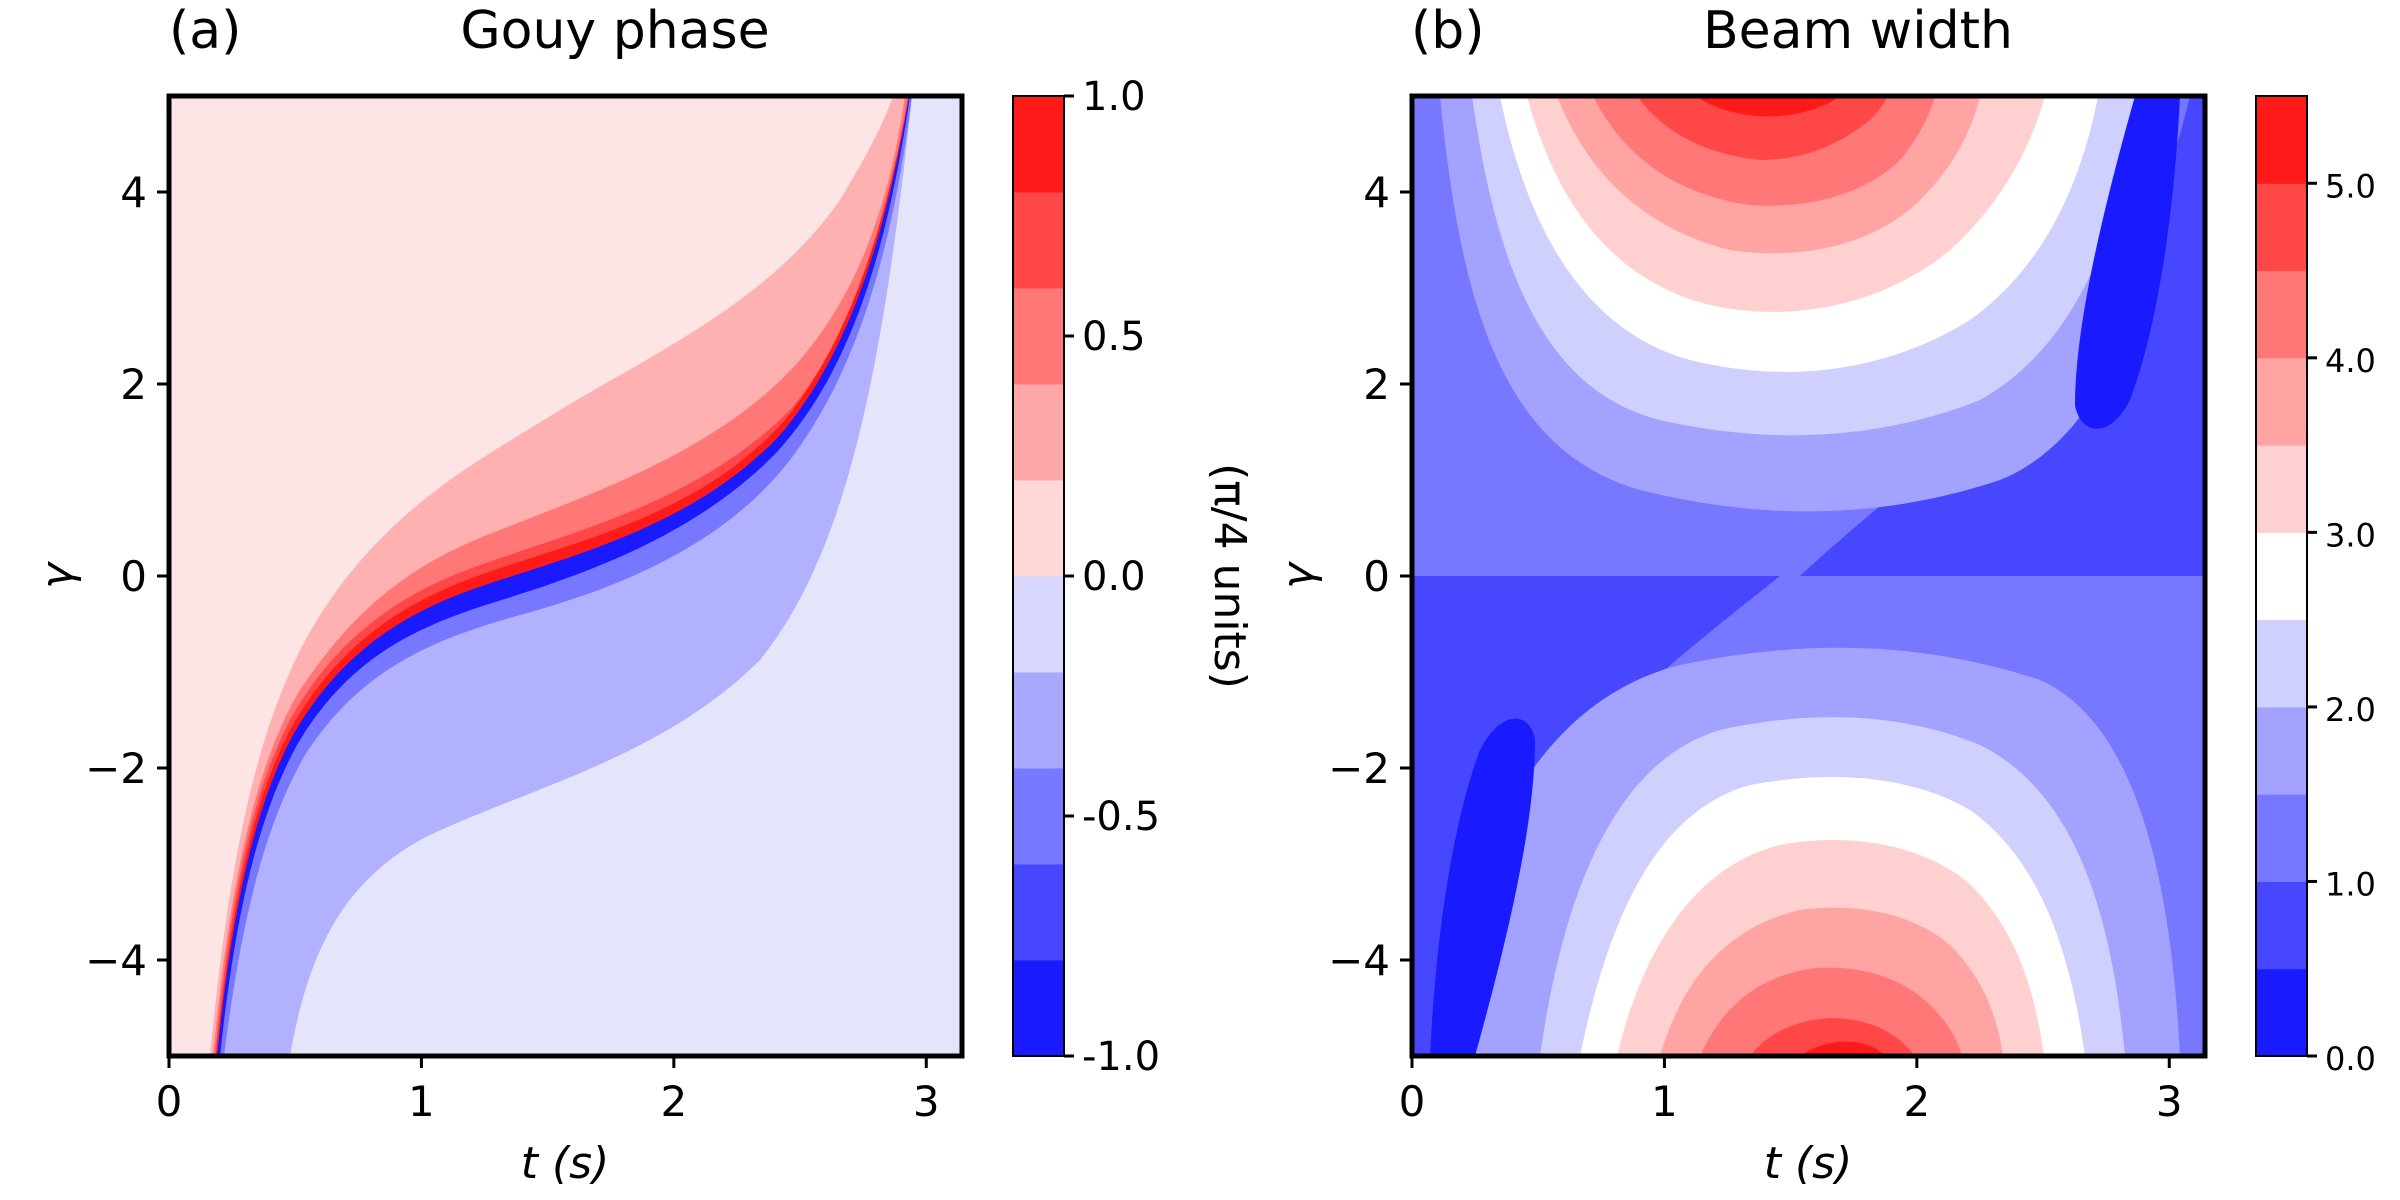 The width and height of the screenshot is (2400, 1200). Describe the element at coordinates (1858, 31) in the screenshot. I see `chart-title-beam-width: Beam width` at that location.